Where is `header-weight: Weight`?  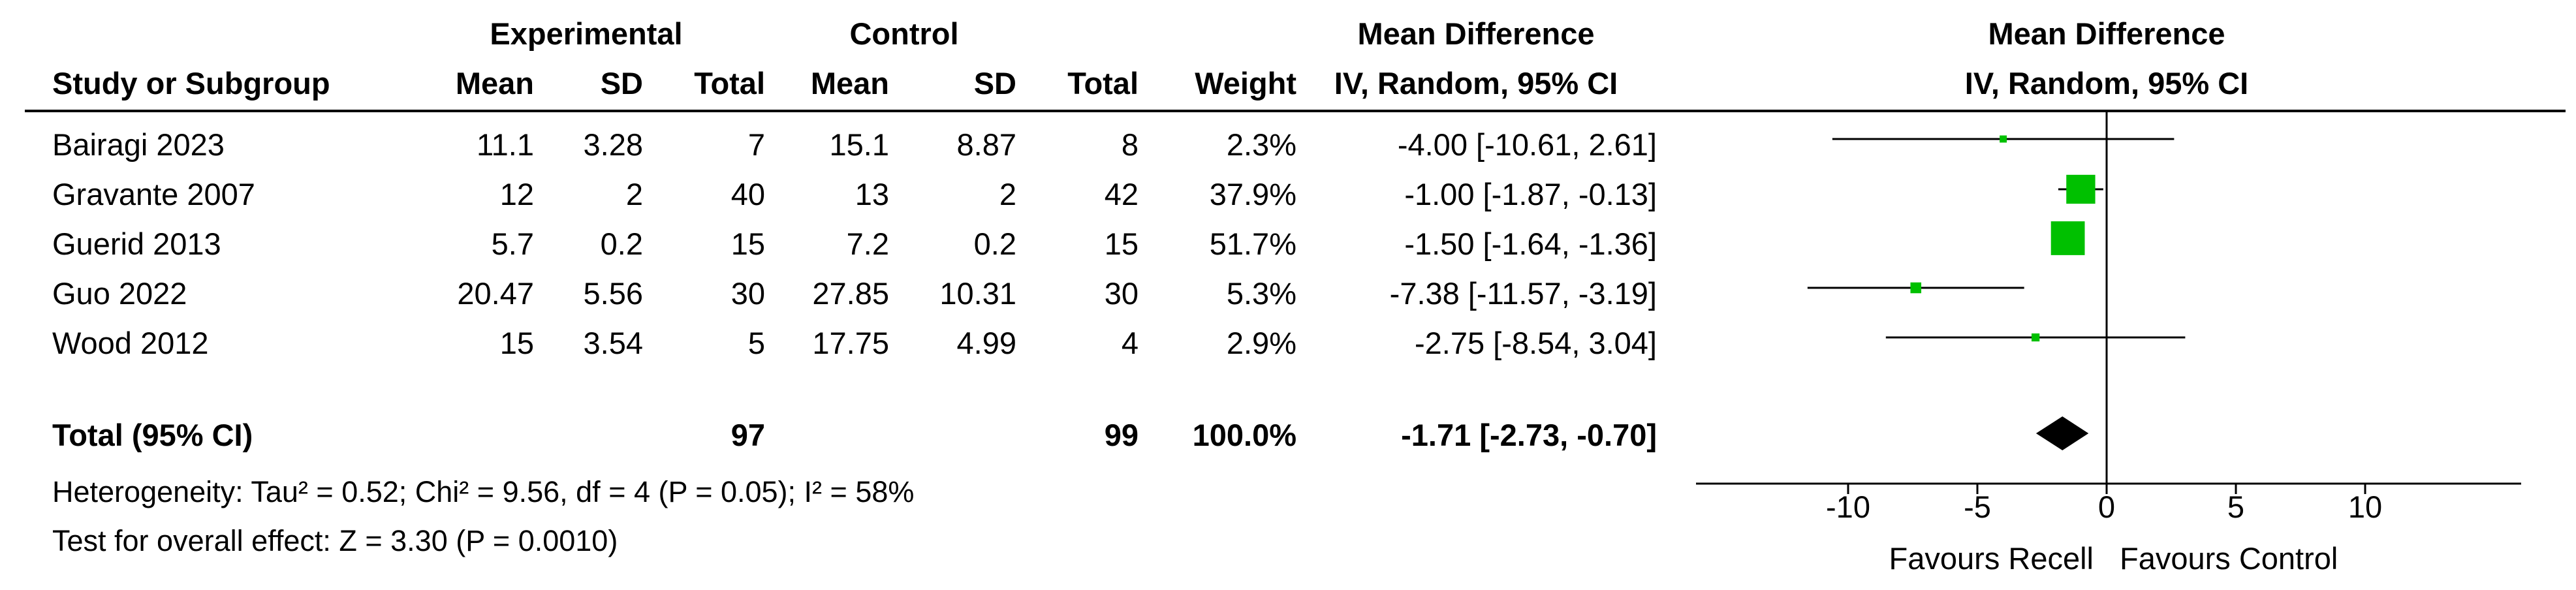
header-weight: Weight is located at coordinates (1245, 83).